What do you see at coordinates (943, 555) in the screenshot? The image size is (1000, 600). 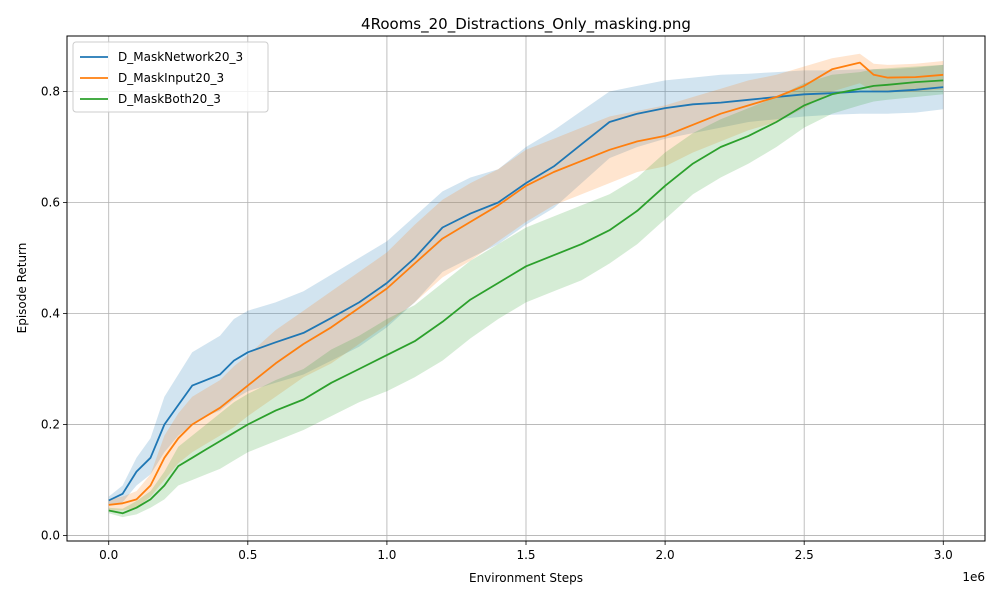 I see `x-tick-label: 3.0` at bounding box center [943, 555].